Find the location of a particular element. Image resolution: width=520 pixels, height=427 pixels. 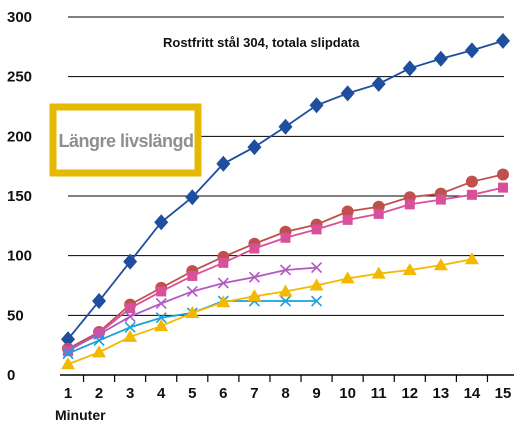

y-tick-200: 200 is located at coordinates (19, 136).